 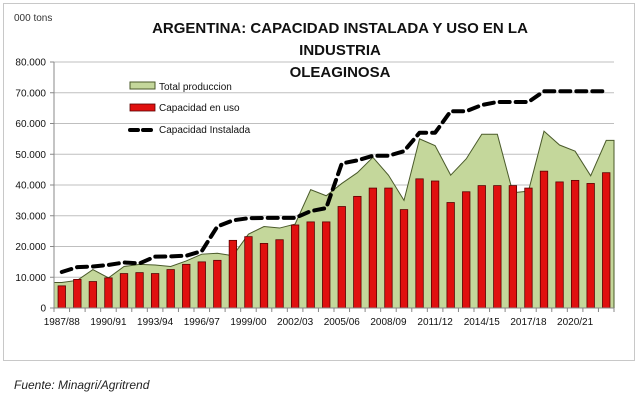 I want to click on legend-label: Capacidad en uso, so click(x=199, y=108).